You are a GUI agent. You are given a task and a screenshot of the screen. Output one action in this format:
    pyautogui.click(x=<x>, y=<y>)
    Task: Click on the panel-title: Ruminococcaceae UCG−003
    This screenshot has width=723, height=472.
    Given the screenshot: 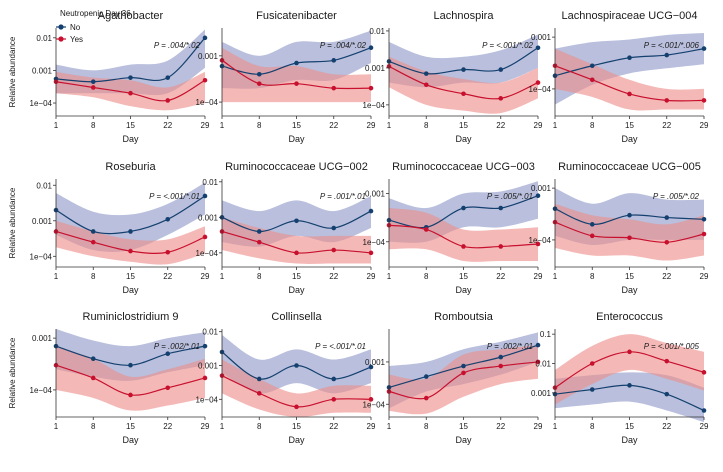 What is the action you would take?
    pyautogui.click(x=463, y=167)
    